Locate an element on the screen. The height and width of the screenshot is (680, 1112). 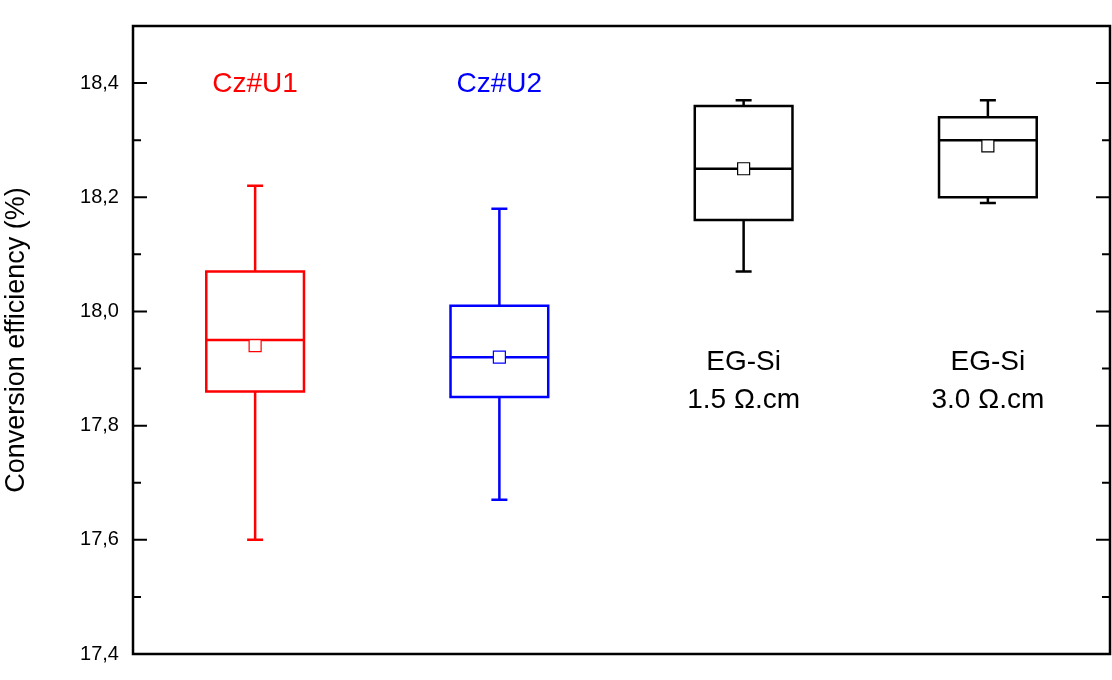
y-tick-label: 18,0 is located at coordinates (99, 309).